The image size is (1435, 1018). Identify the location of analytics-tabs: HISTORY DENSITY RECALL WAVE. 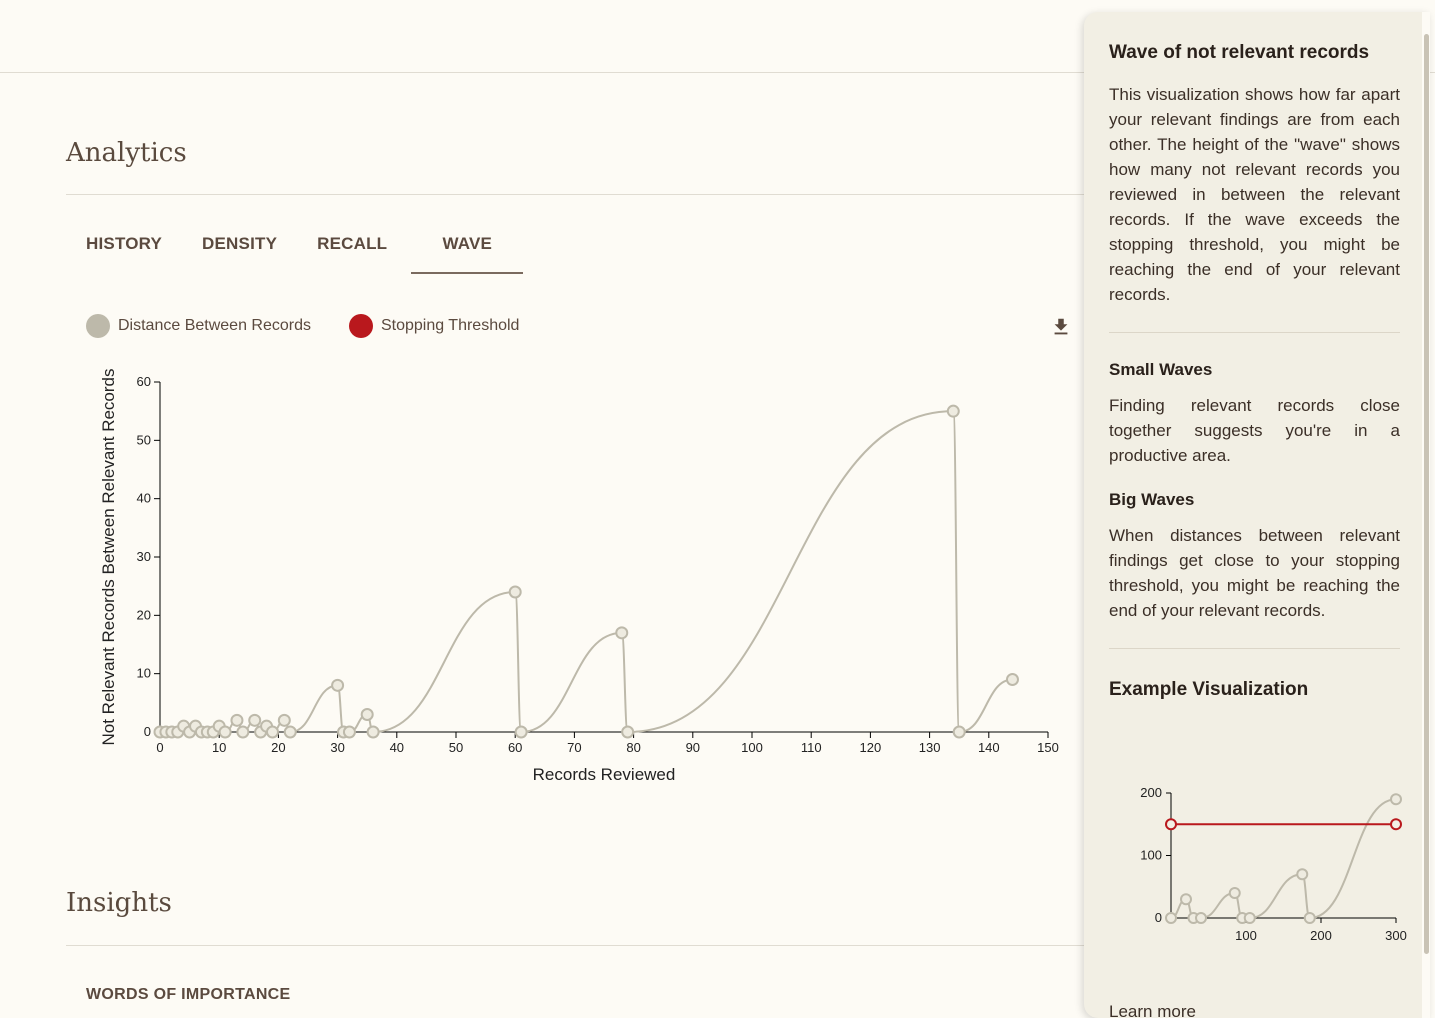
(295, 246).